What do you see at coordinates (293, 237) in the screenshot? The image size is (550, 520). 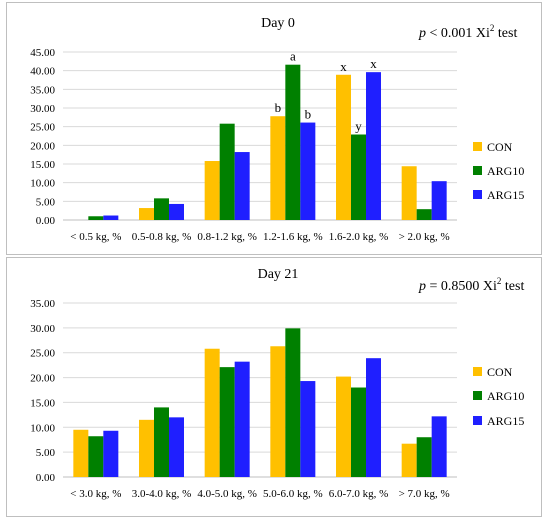 I see `x-tick-label: 1.2-1.6 kg, %` at bounding box center [293, 237].